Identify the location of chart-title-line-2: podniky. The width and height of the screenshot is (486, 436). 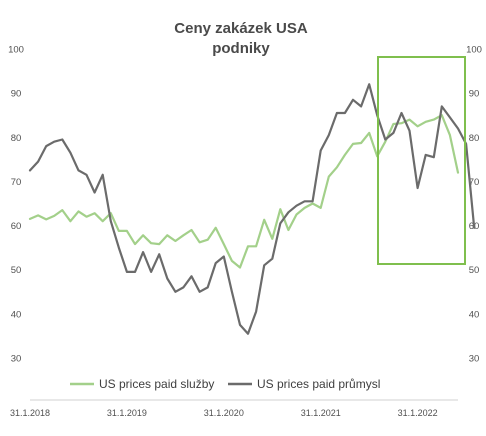
(241, 48).